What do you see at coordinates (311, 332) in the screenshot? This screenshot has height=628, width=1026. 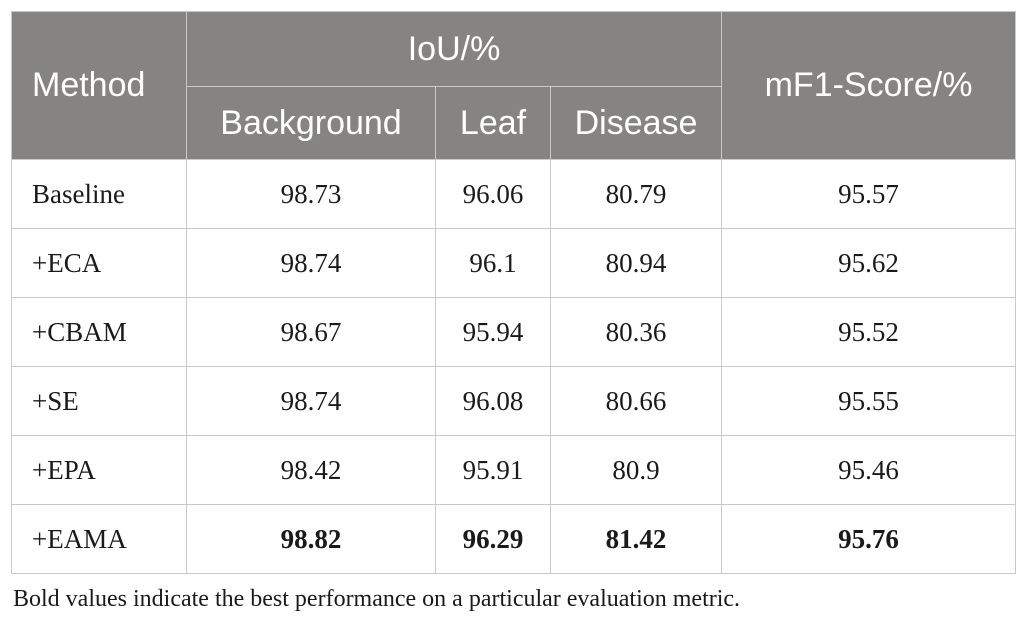 I see `background-iou-cell: 98.67` at bounding box center [311, 332].